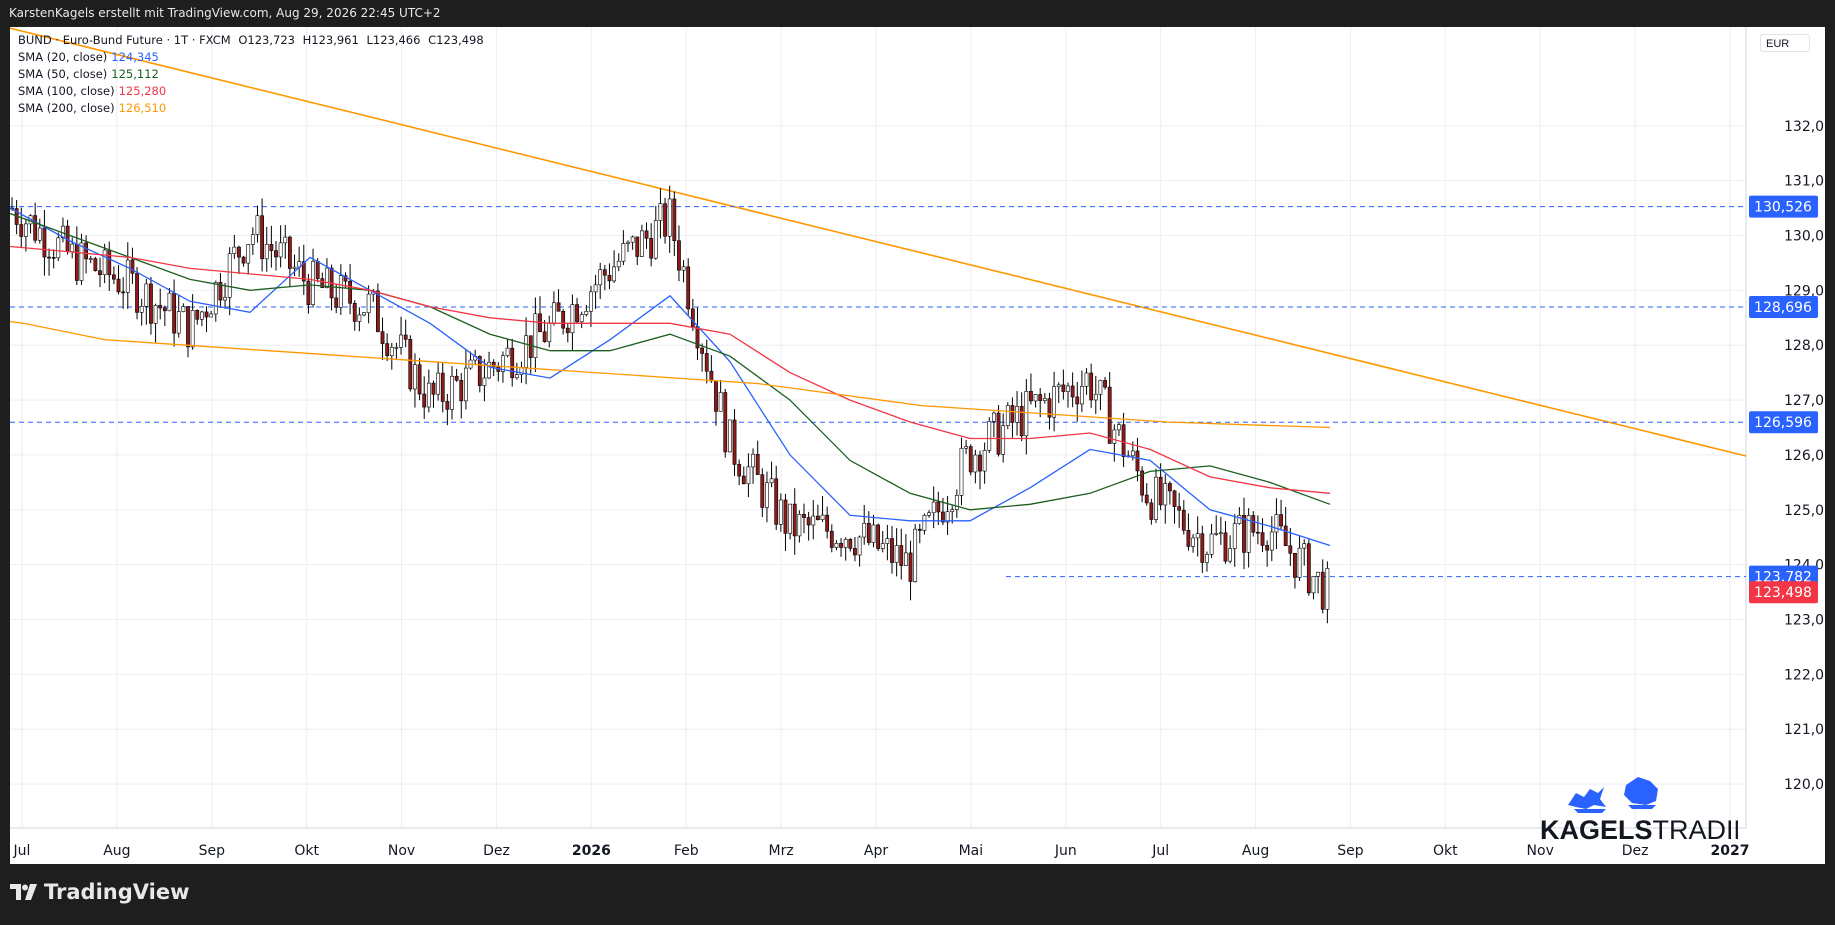 The width and height of the screenshot is (1835, 925). What do you see at coordinates (63, 57) in the screenshot?
I see `sma20-label: SMA (20, close)` at bounding box center [63, 57].